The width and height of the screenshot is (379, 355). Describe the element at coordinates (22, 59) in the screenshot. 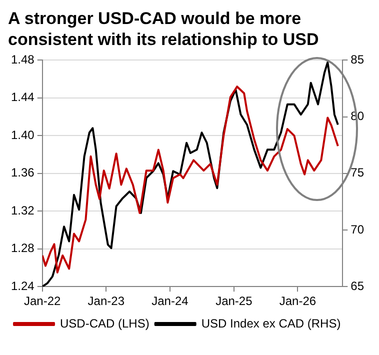

I see `y-tick-label: 1.48` at that location.